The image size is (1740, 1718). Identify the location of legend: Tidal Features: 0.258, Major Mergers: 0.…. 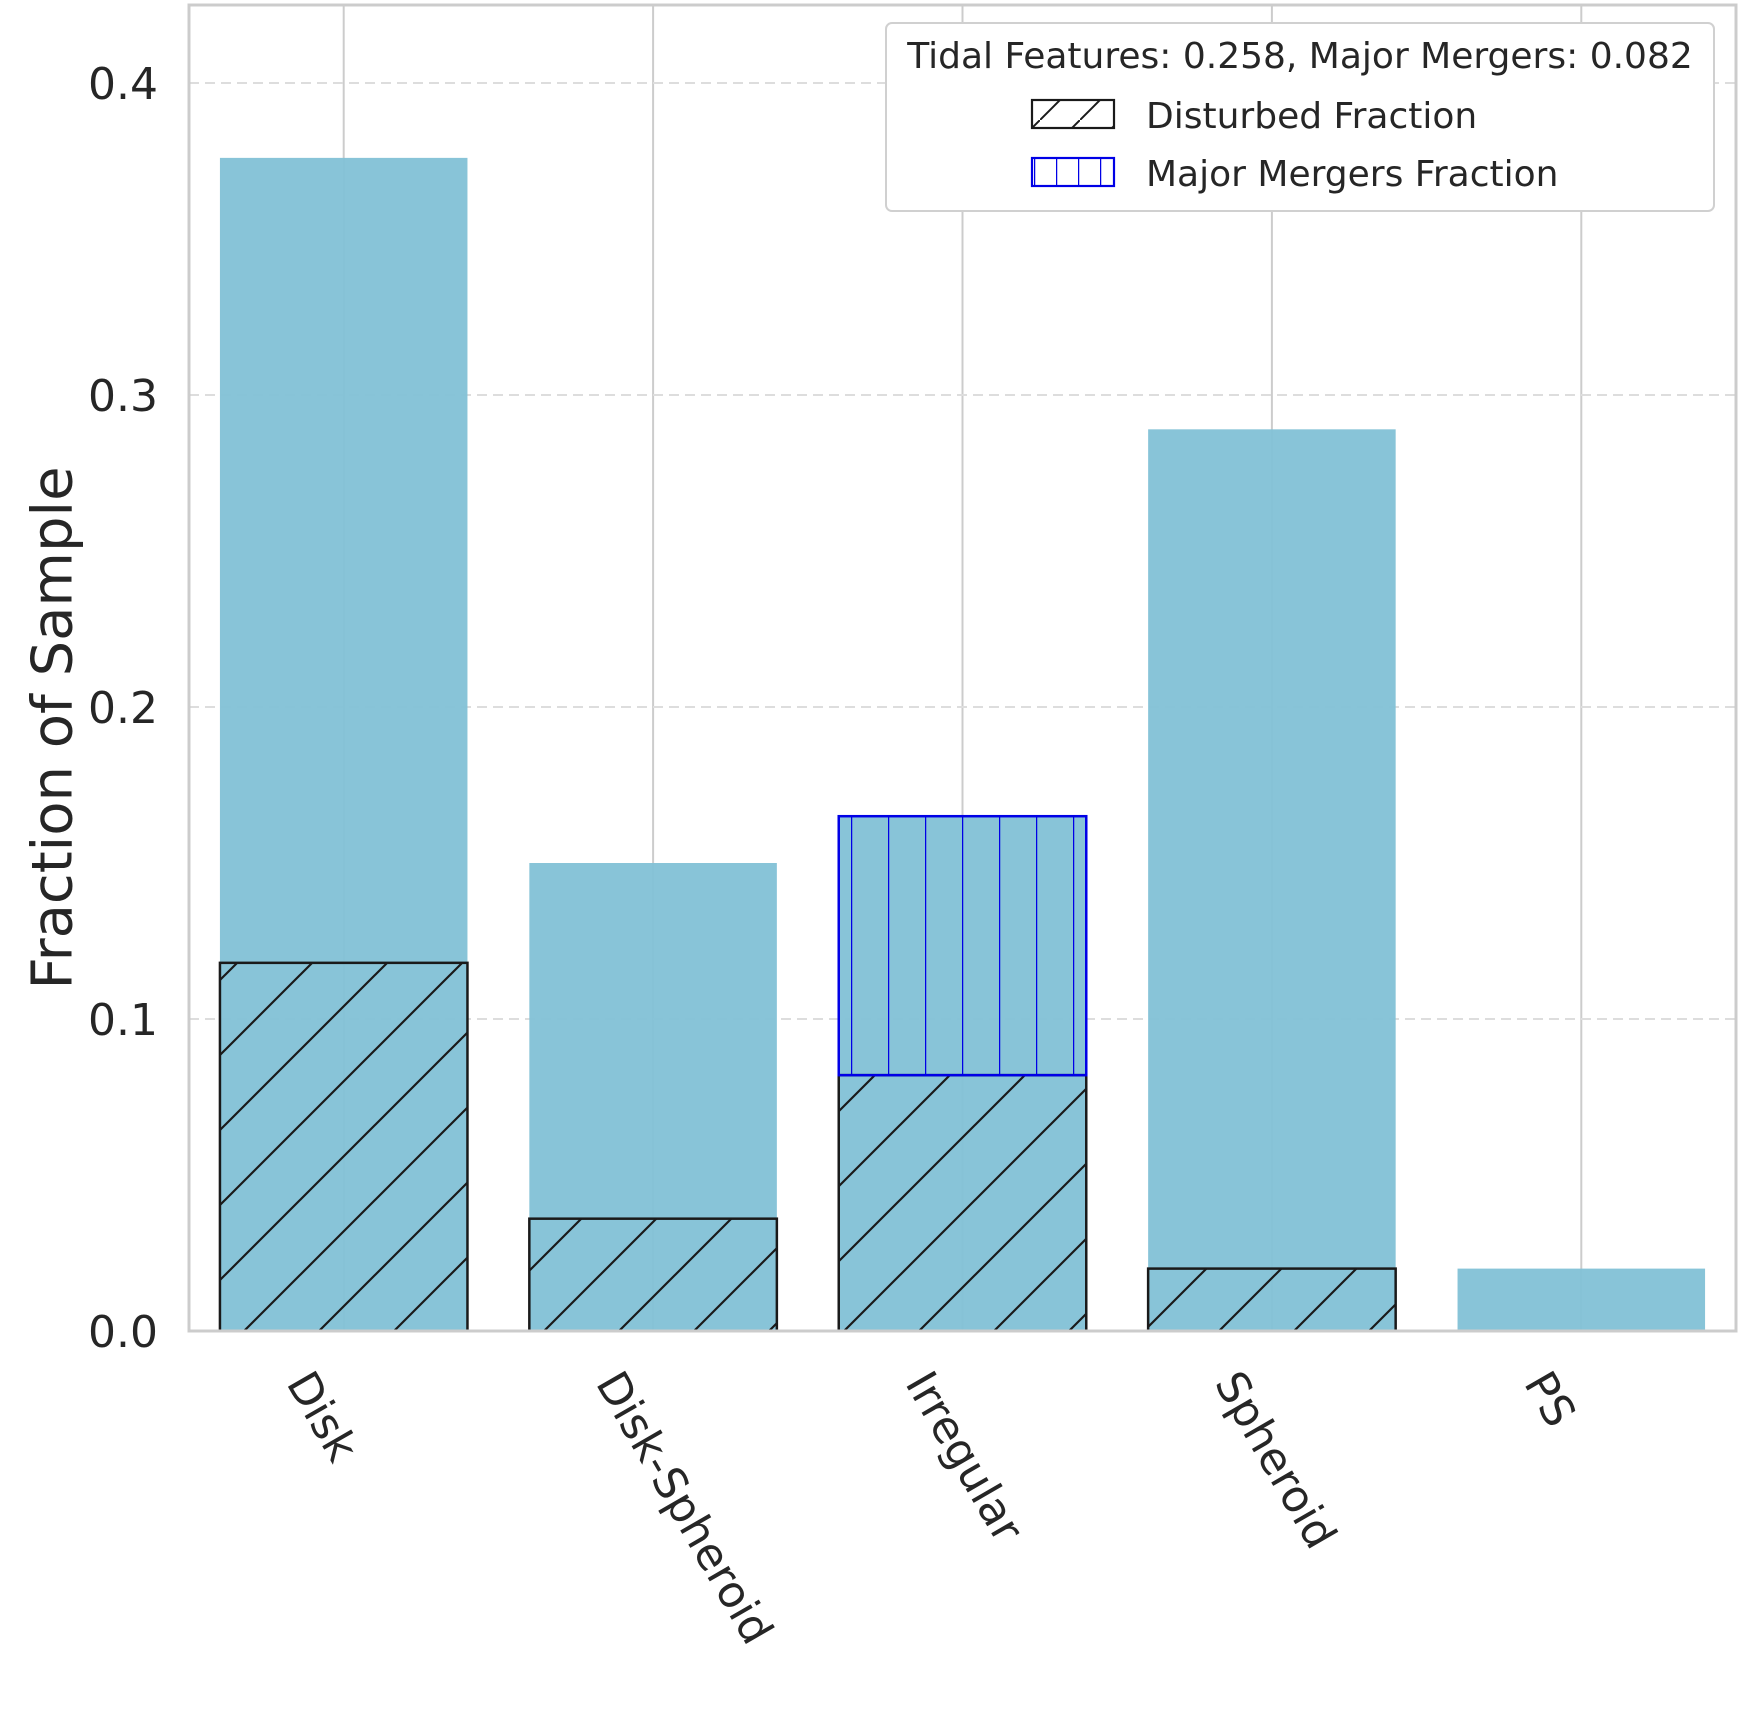
(1300, 117).